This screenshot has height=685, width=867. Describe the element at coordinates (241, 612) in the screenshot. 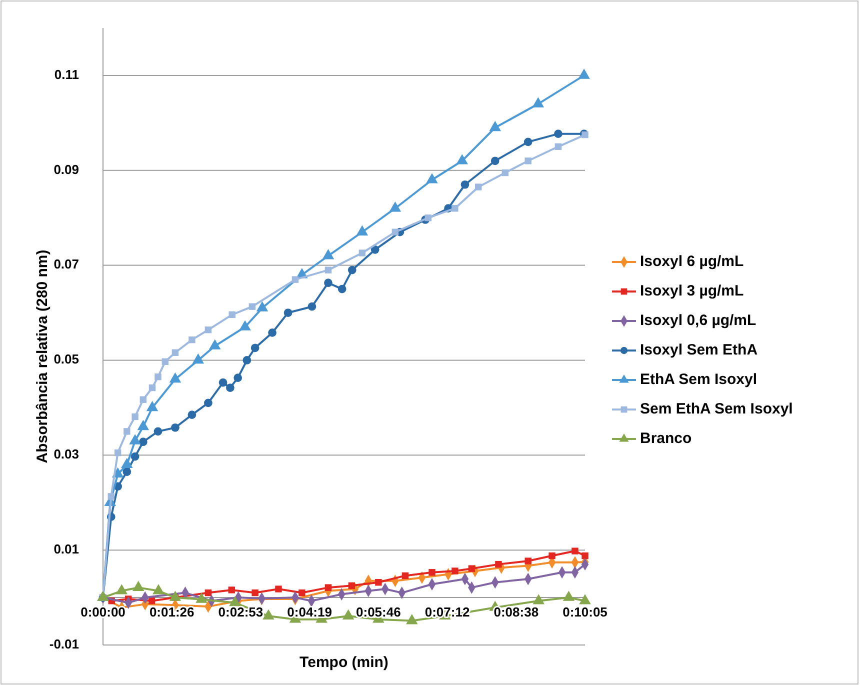

I see `x-tick-label: 0:02:53` at that location.